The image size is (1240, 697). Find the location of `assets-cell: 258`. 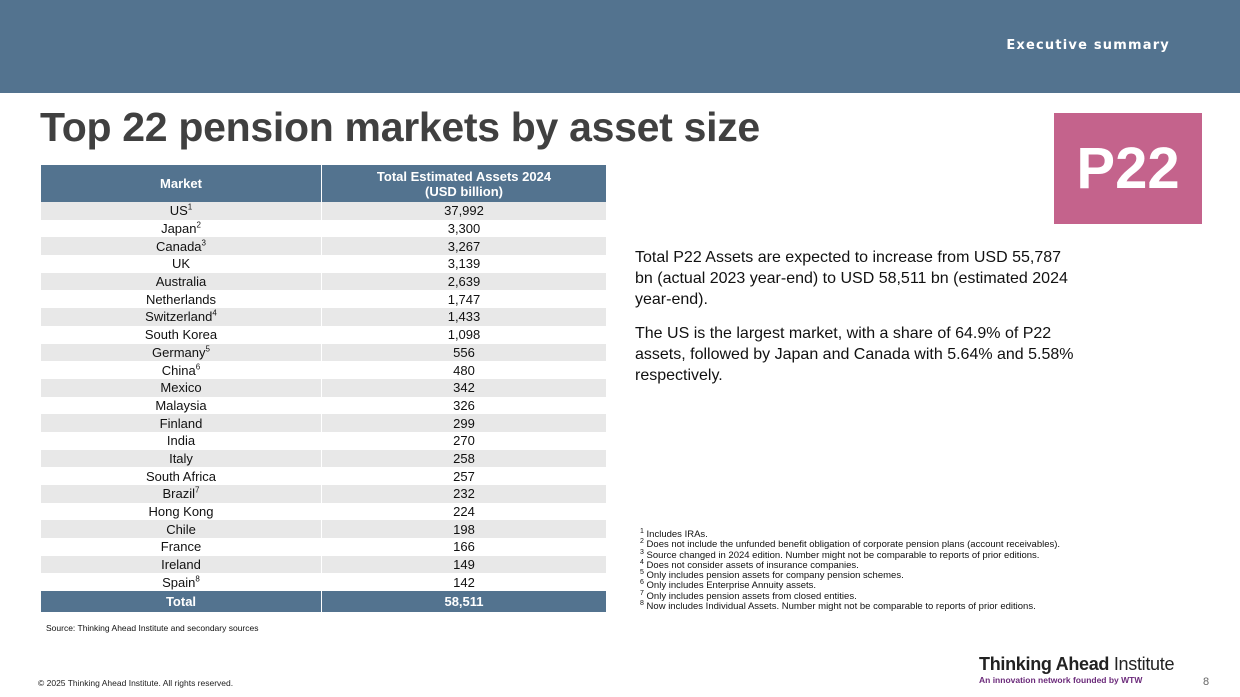

assets-cell: 258 is located at coordinates (463, 458).